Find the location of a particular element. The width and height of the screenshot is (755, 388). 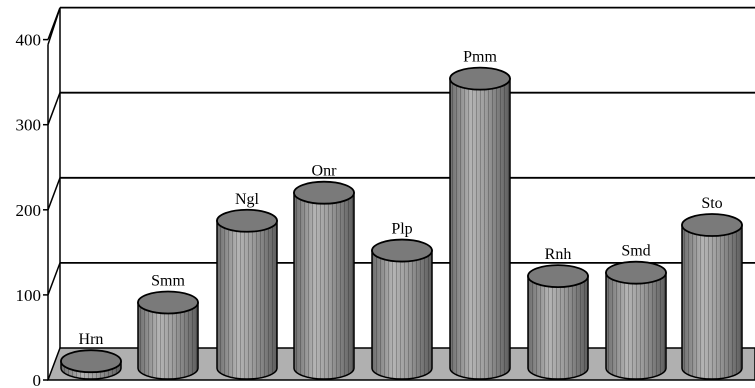

bar-smm is located at coordinates (168, 335).